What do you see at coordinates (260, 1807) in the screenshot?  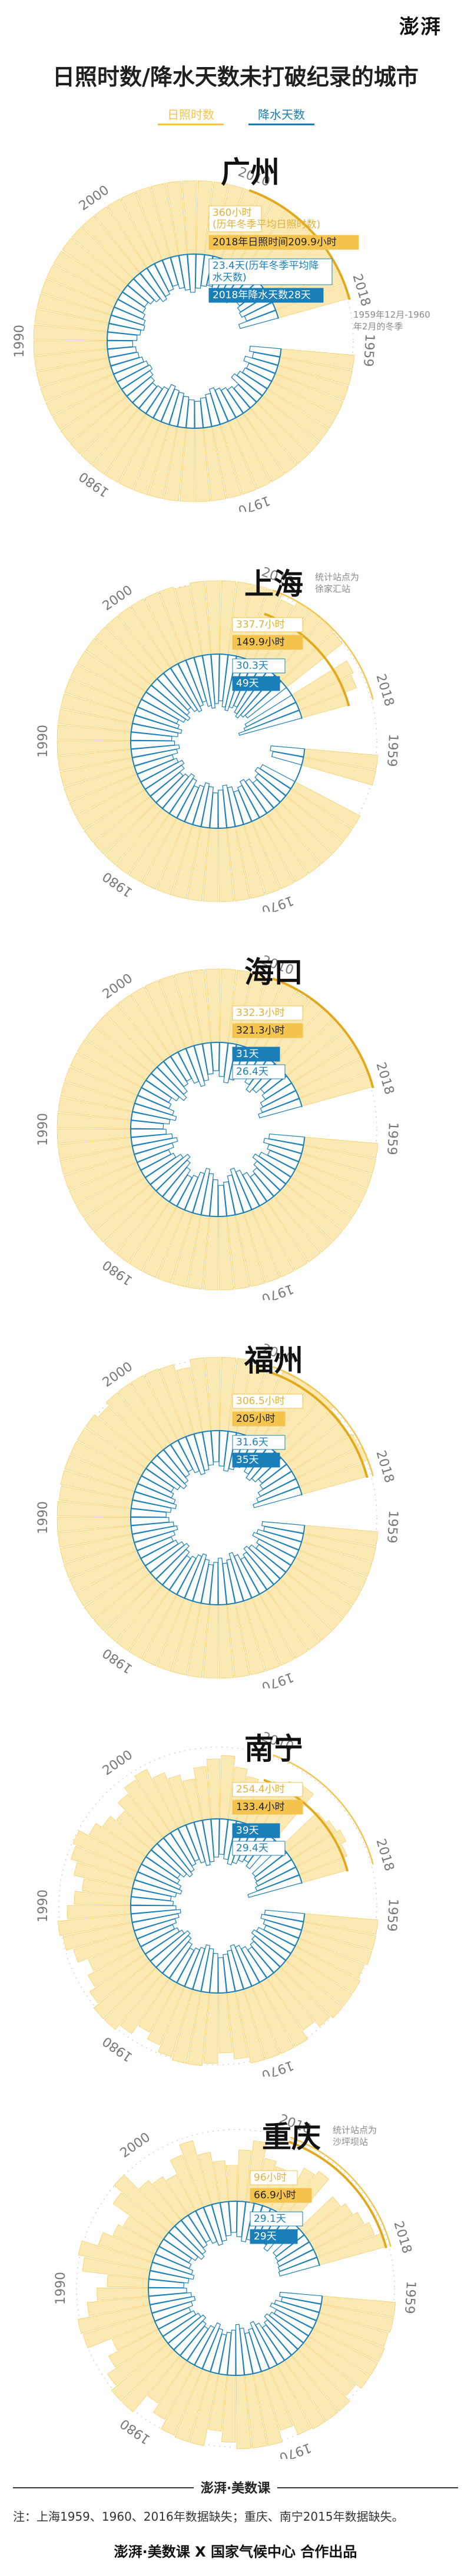 I see `current-sunshine-label: 133.4小时` at bounding box center [260, 1807].